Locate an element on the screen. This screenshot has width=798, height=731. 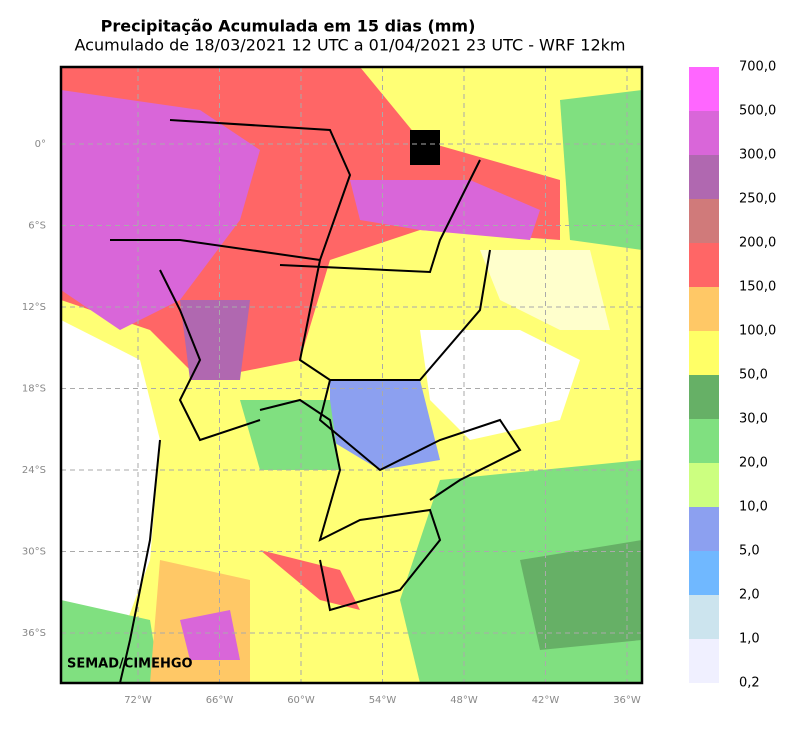
lon-label: 42°W is located at coordinates (546, 700).